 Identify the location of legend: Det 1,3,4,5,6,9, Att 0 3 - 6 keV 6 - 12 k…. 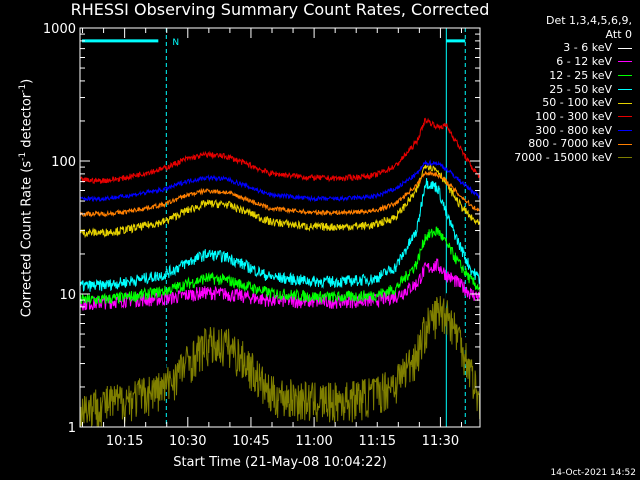
(560, 89).